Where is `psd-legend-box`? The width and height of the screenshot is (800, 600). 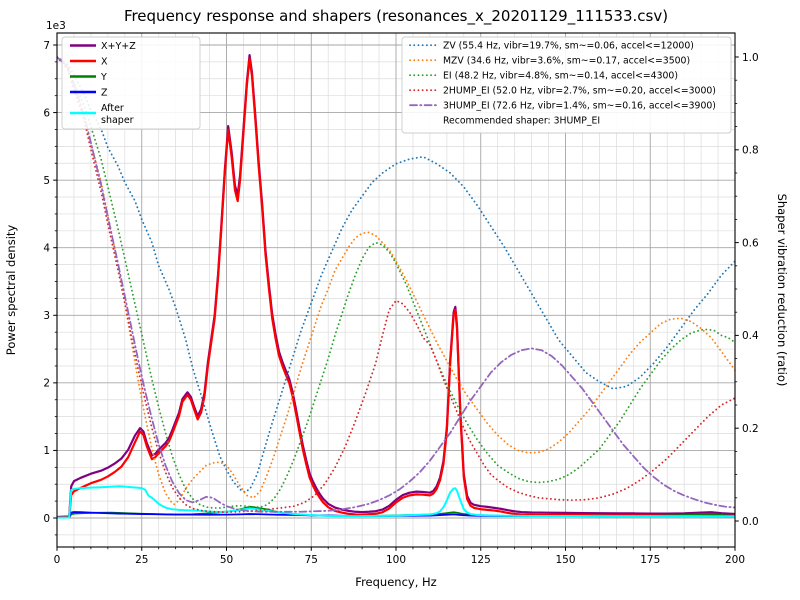 psd-legend-box is located at coordinates (131, 83).